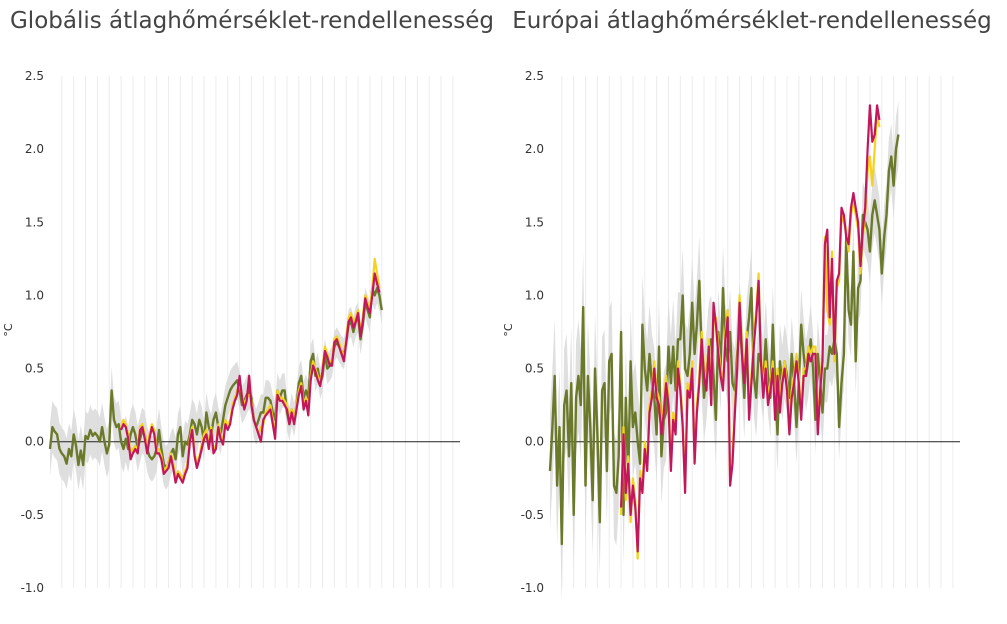 The image size is (1007, 624). What do you see at coordinates (752, 21) in the screenshot?
I see `chart-title: Európai átlaghőmérséklet-rendellenesség` at bounding box center [752, 21].